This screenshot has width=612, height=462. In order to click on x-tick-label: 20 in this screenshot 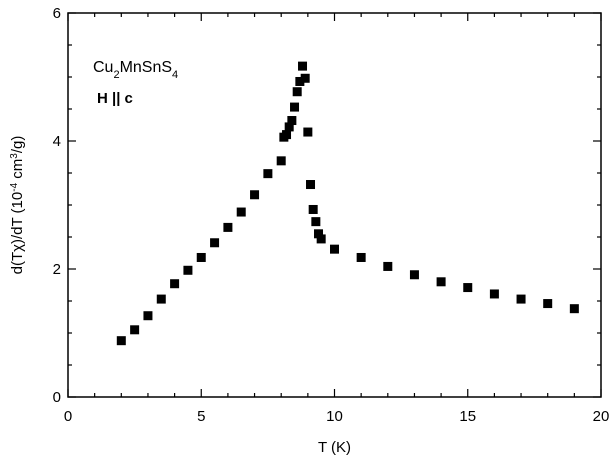, I will do `click(601, 416)`.